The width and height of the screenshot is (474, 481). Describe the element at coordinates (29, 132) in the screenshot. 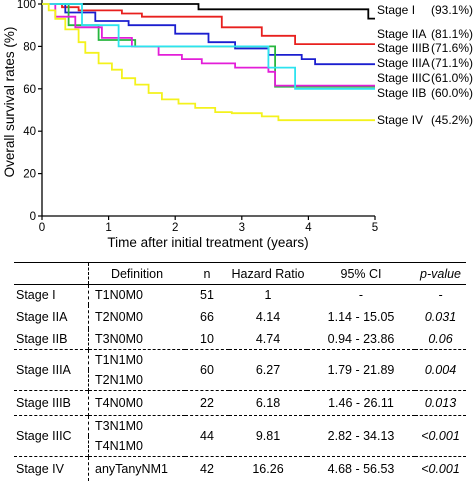

I see `y-tick-label: 40` at that location.